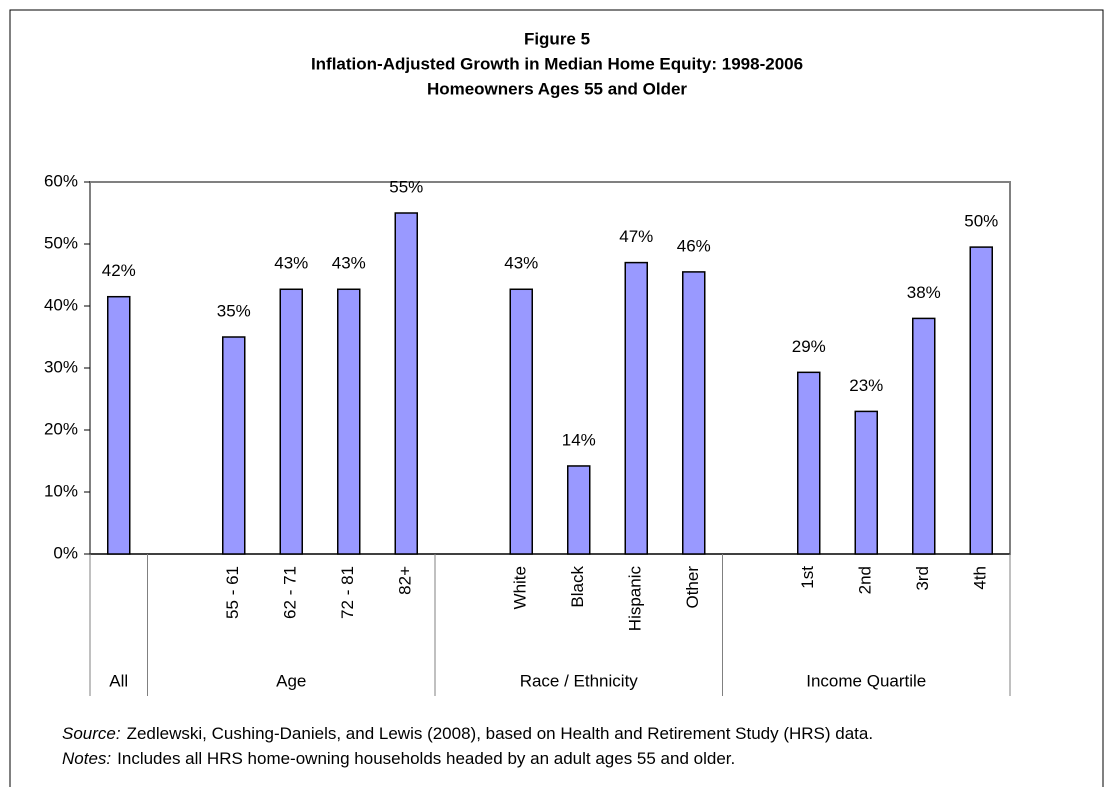  I want to click on x-tick-label: Hispanic, so click(635, 599).